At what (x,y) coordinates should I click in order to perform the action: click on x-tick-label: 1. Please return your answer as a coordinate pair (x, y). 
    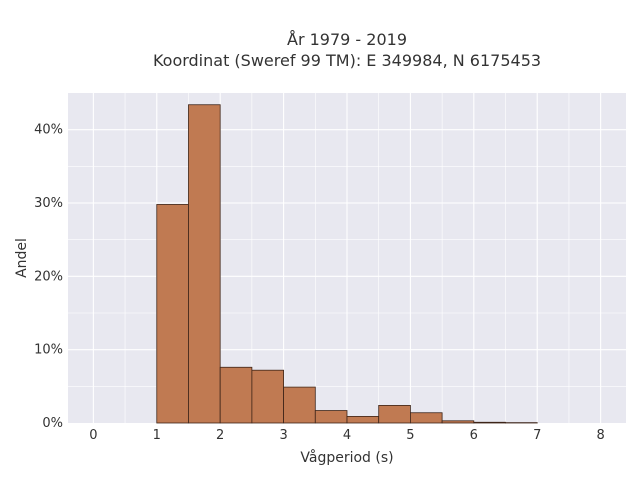
    Looking at the image, I should click on (157, 435).